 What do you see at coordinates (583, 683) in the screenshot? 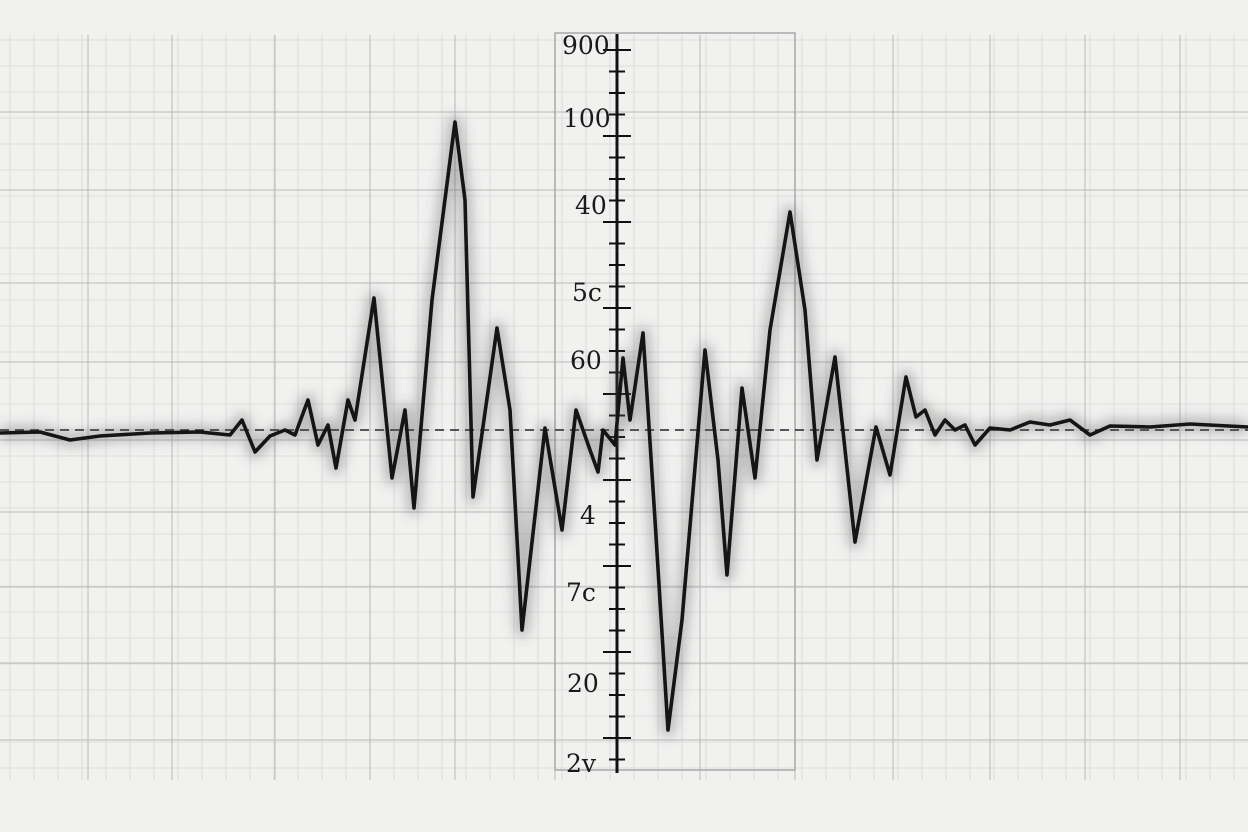
I see `axis-label: 20` at bounding box center [583, 683].